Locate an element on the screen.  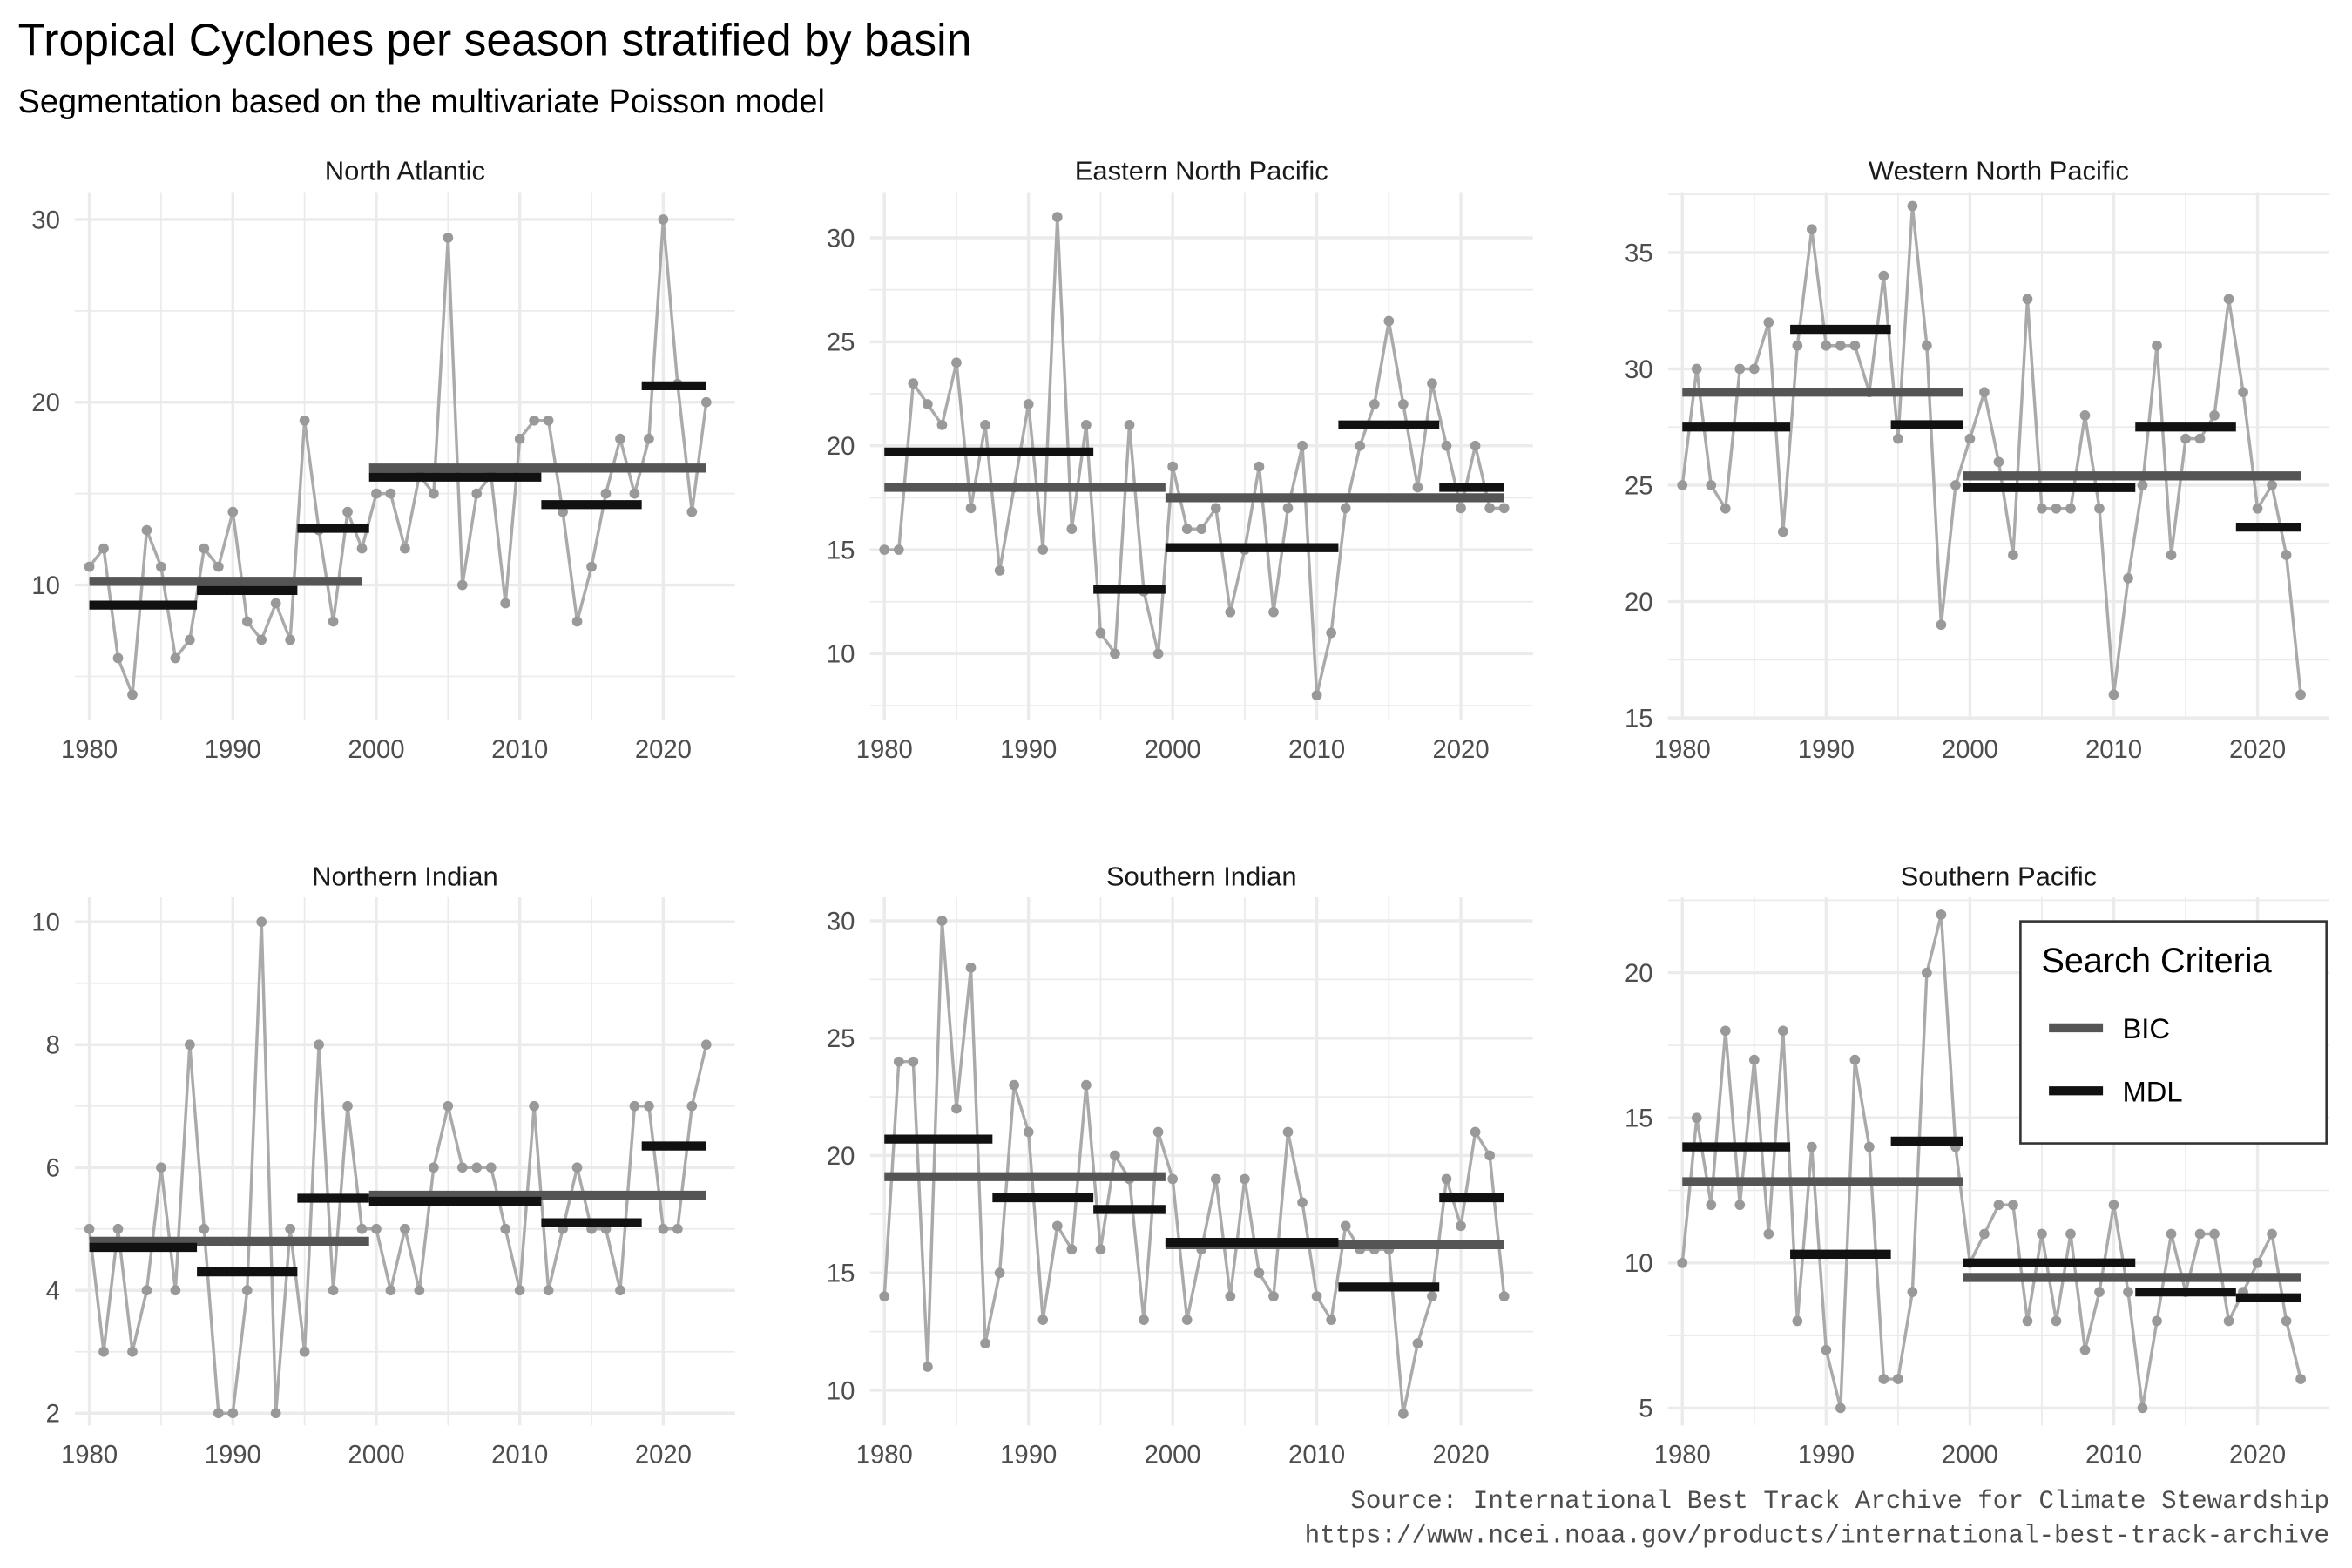
panel-southern-pacific-title: Southern Pacific is located at coordinates (1999, 876).